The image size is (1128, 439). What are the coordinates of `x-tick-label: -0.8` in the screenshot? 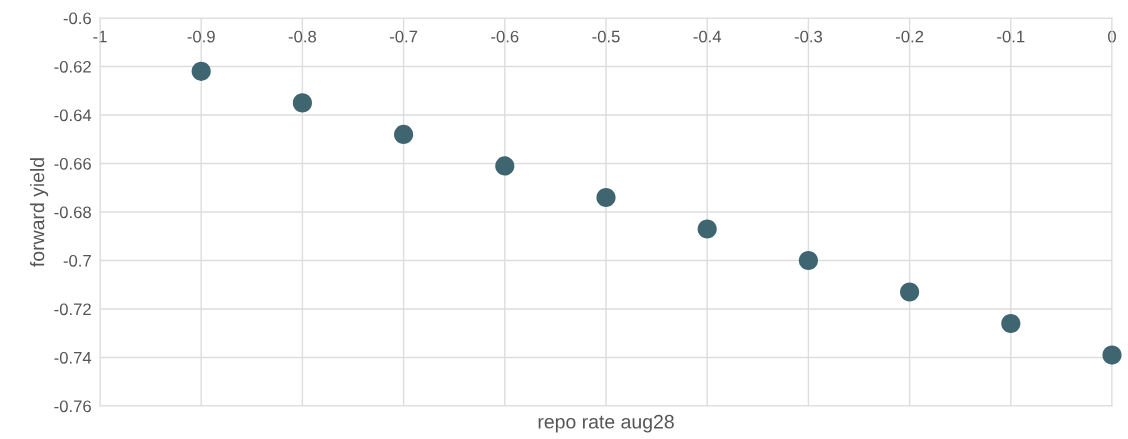 It's located at (302, 36).